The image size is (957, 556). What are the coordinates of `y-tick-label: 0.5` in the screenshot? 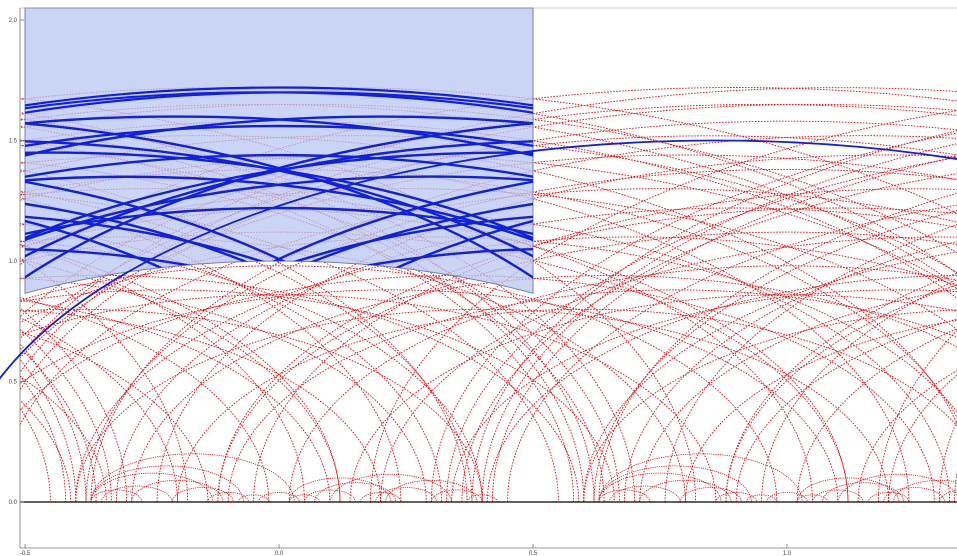 It's located at (13, 383).